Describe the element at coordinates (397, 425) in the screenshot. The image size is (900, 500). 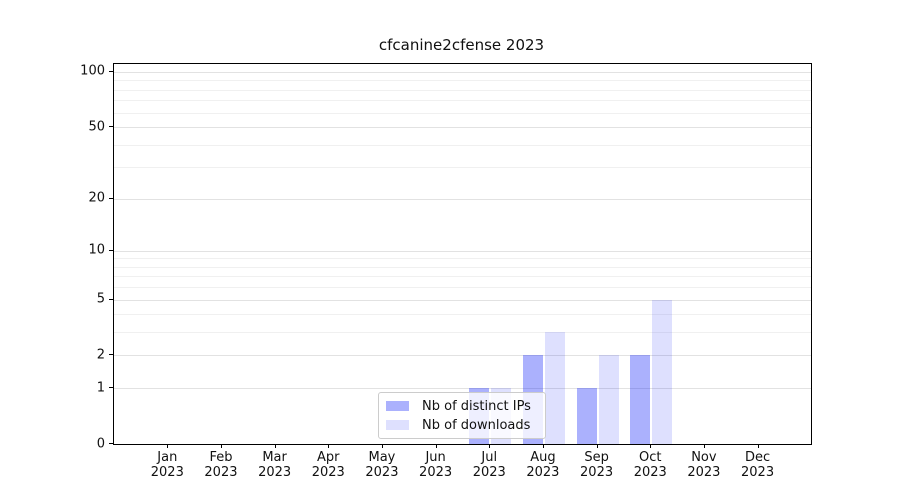
I see `legend-swatch-downloads` at that location.